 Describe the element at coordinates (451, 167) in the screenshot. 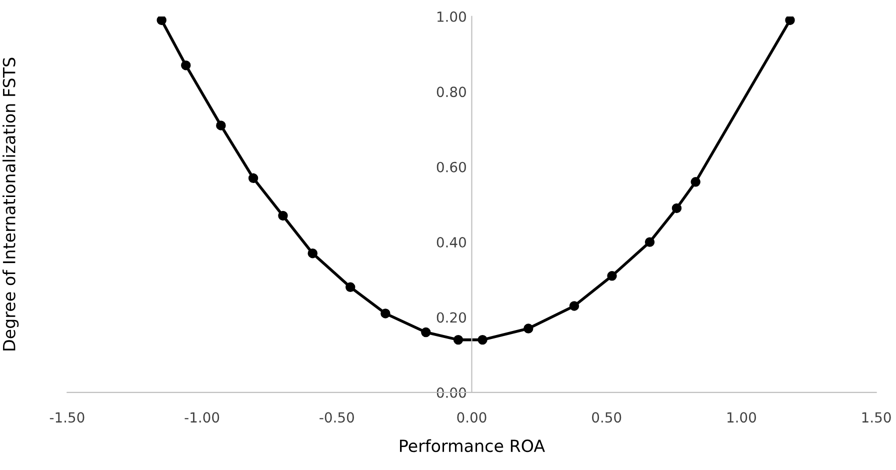

I see `y-tick-label: 0.60` at that location.